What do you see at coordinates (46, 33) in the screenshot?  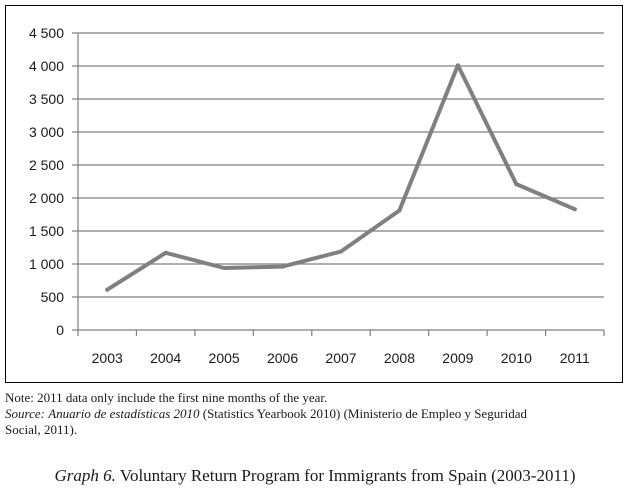 I see `y-tick-label: 4 500` at bounding box center [46, 33].